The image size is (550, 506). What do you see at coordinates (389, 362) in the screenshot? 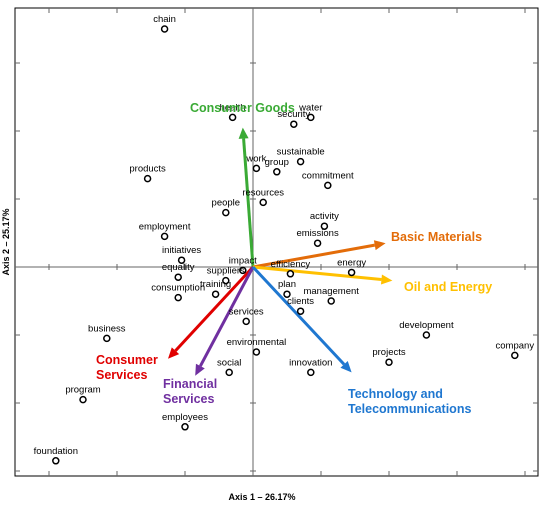
I see `point-projects` at bounding box center [389, 362].